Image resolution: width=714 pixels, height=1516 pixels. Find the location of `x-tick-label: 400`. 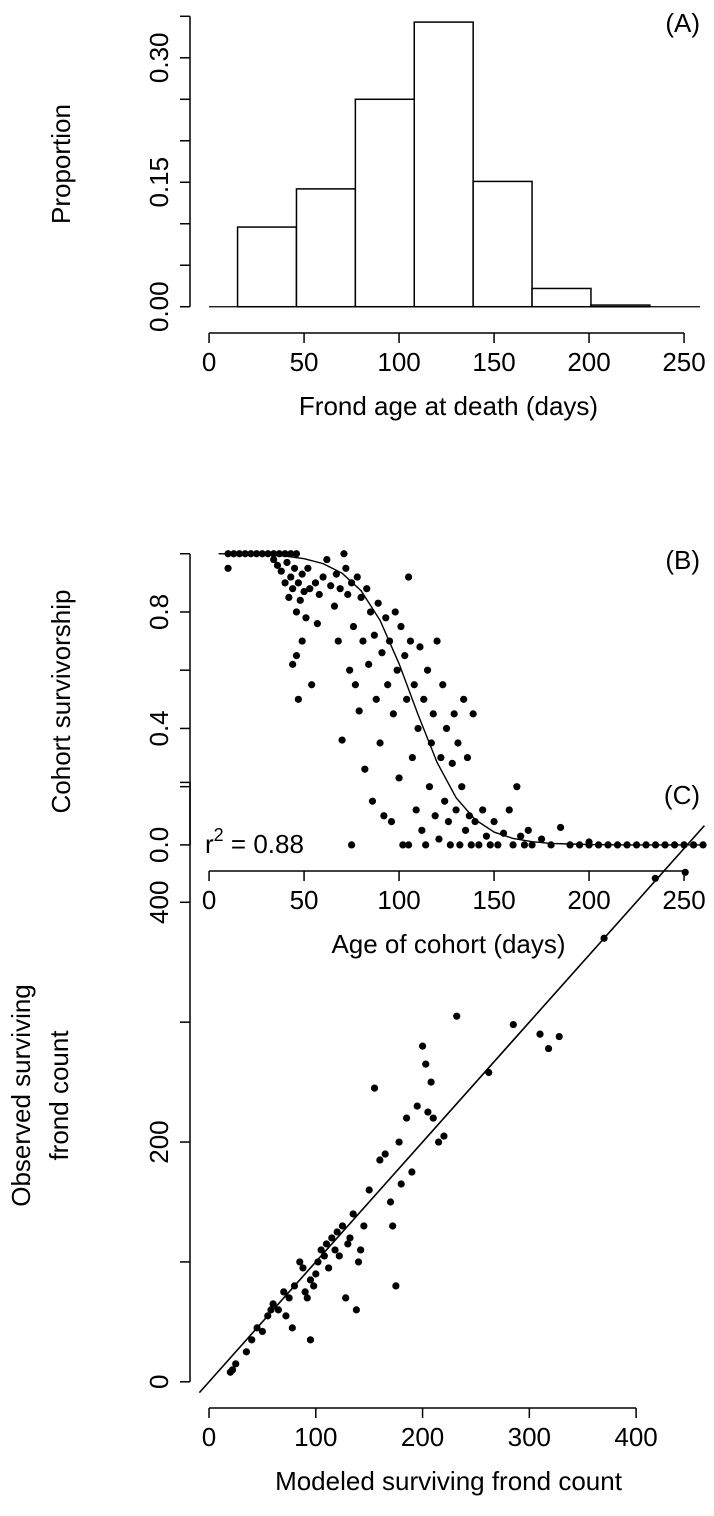

x-tick-label: 400 is located at coordinates (635, 1437).